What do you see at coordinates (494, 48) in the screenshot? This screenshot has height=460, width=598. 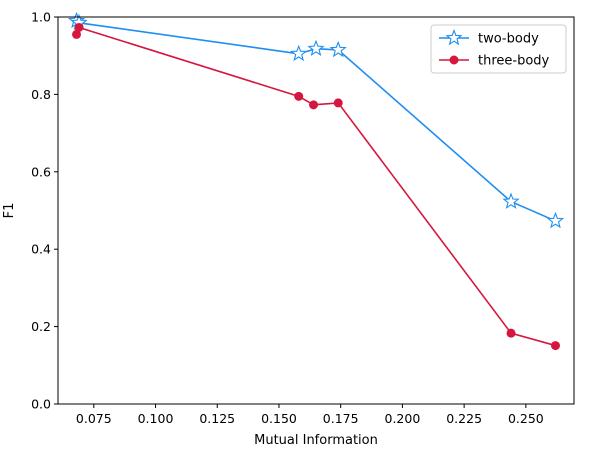 I see `legend-entries: two-body three-body` at bounding box center [494, 48].